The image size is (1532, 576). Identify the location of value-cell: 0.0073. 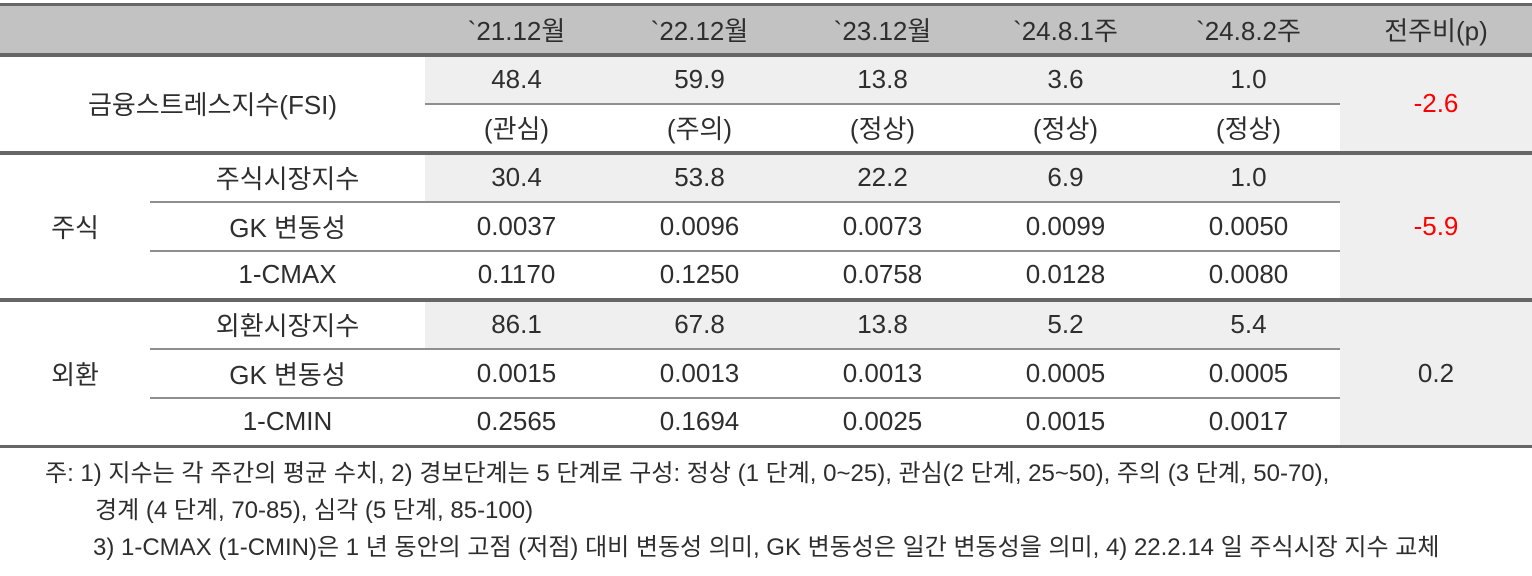
(882, 225).